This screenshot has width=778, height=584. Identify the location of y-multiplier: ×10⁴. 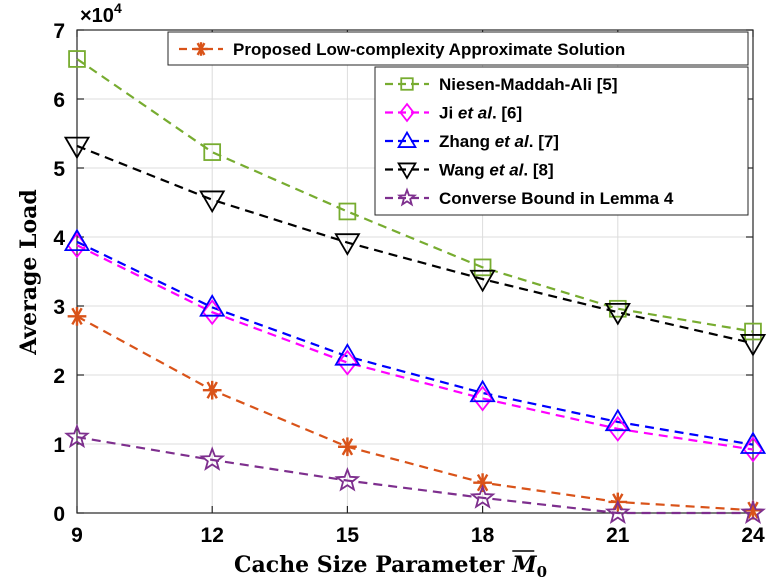
(101, 13).